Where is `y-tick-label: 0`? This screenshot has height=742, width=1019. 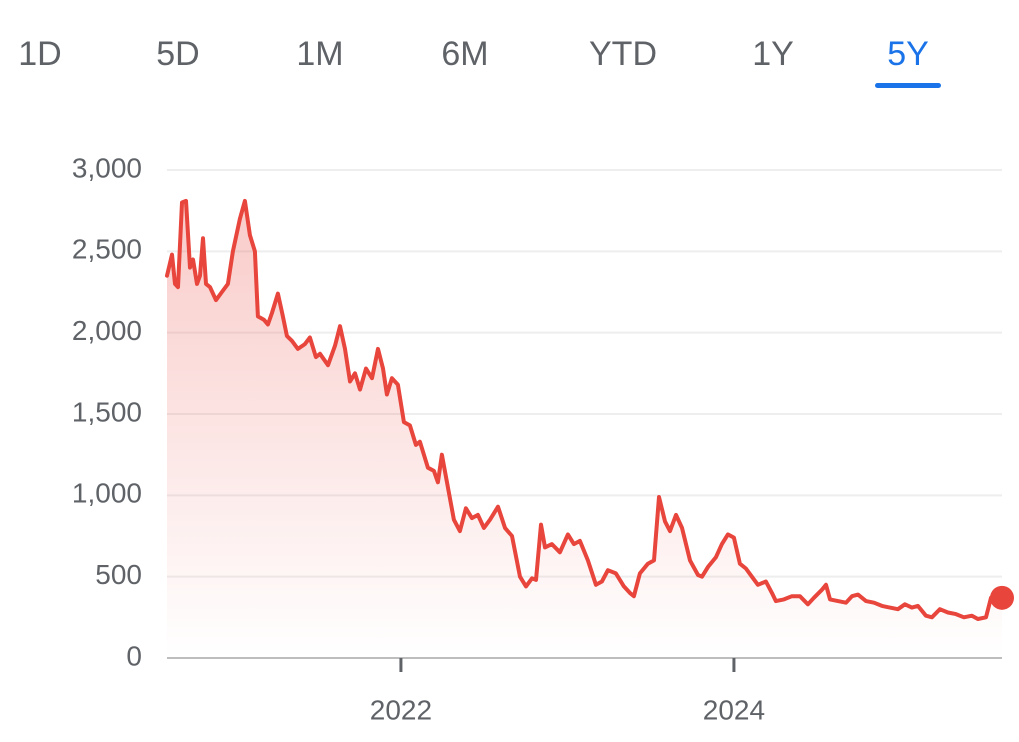
y-tick-label: 0 is located at coordinates (134, 655).